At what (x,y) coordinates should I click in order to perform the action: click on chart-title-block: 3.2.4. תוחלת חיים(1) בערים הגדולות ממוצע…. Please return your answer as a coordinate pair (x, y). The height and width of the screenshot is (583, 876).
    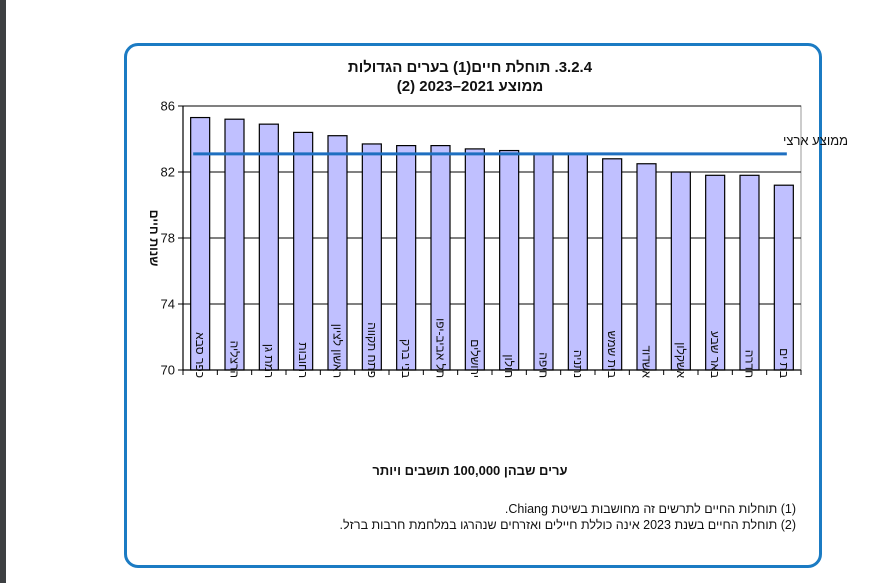
    Looking at the image, I should click on (470, 77).